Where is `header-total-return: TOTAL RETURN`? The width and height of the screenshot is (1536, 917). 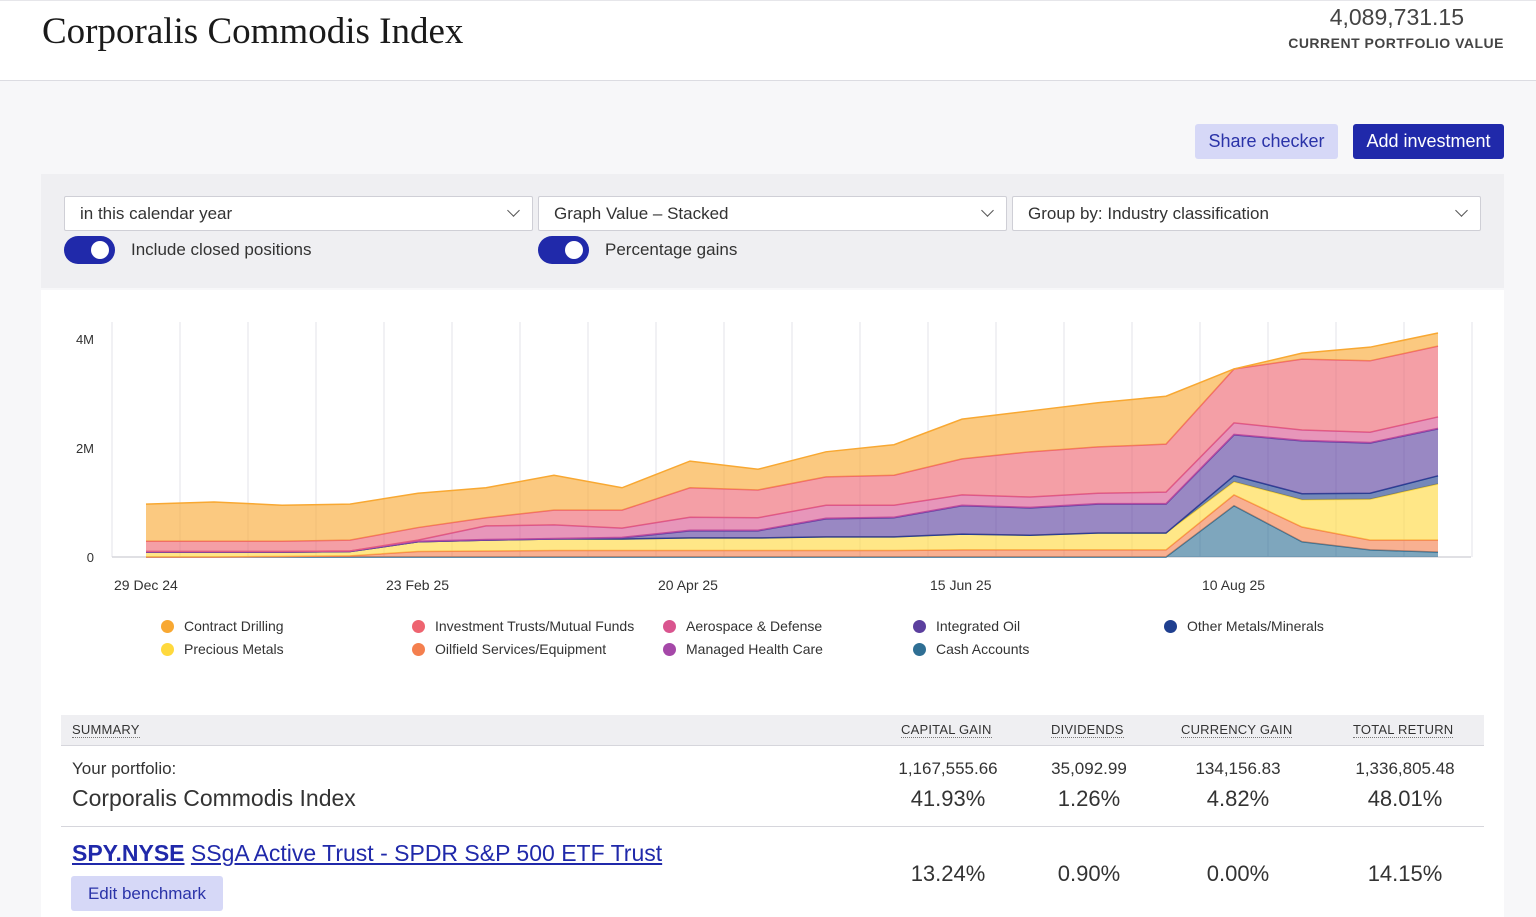 header-total-return: TOTAL RETURN is located at coordinates (1403, 730).